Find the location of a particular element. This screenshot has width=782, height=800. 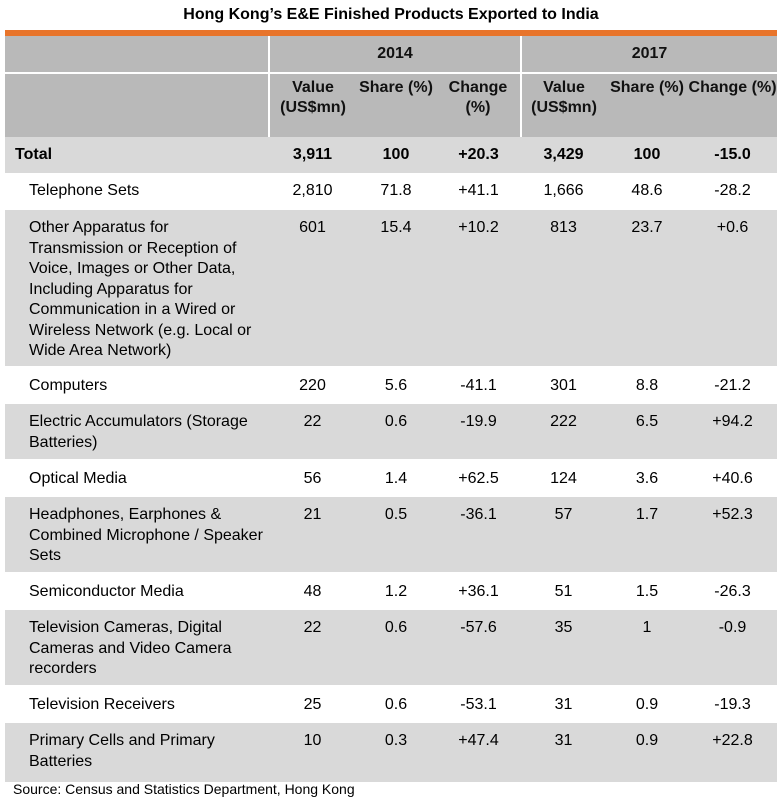

share-2017: 1.7 is located at coordinates (647, 534).